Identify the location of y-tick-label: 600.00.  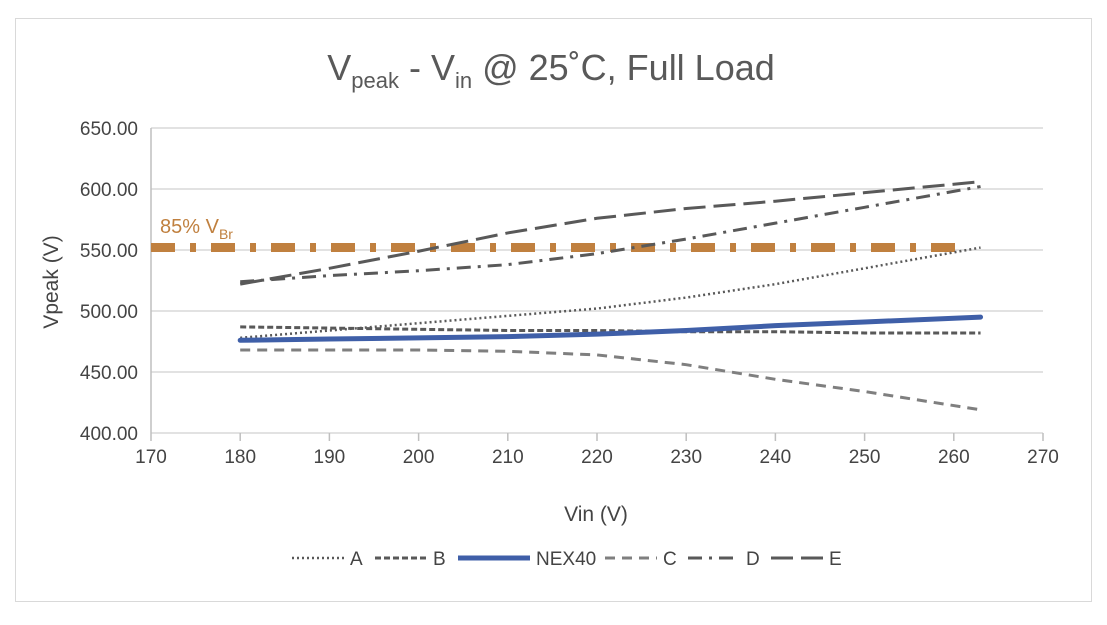
(109, 190).